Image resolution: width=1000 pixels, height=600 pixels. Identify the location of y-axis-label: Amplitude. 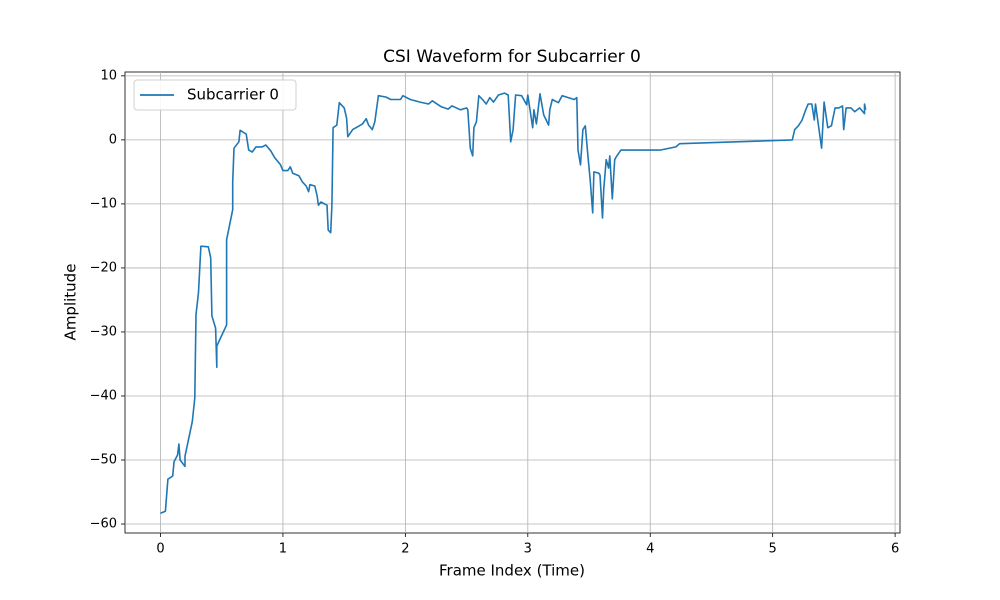
(71, 302).